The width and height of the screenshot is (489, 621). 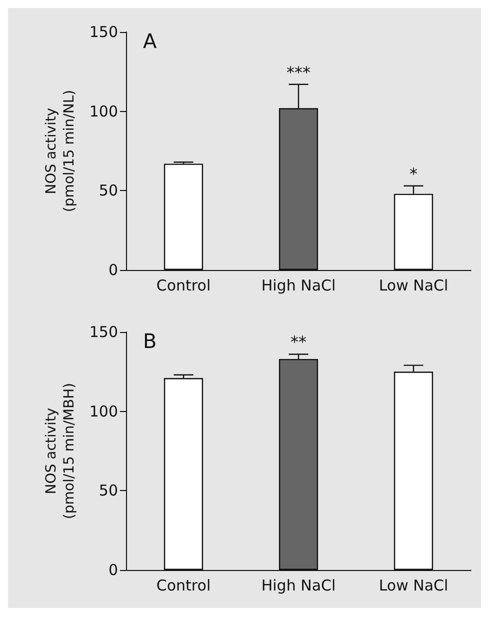 I want to click on y-axis-title: NOS activity (pmol/15 min/MBH), so click(x=60, y=451).